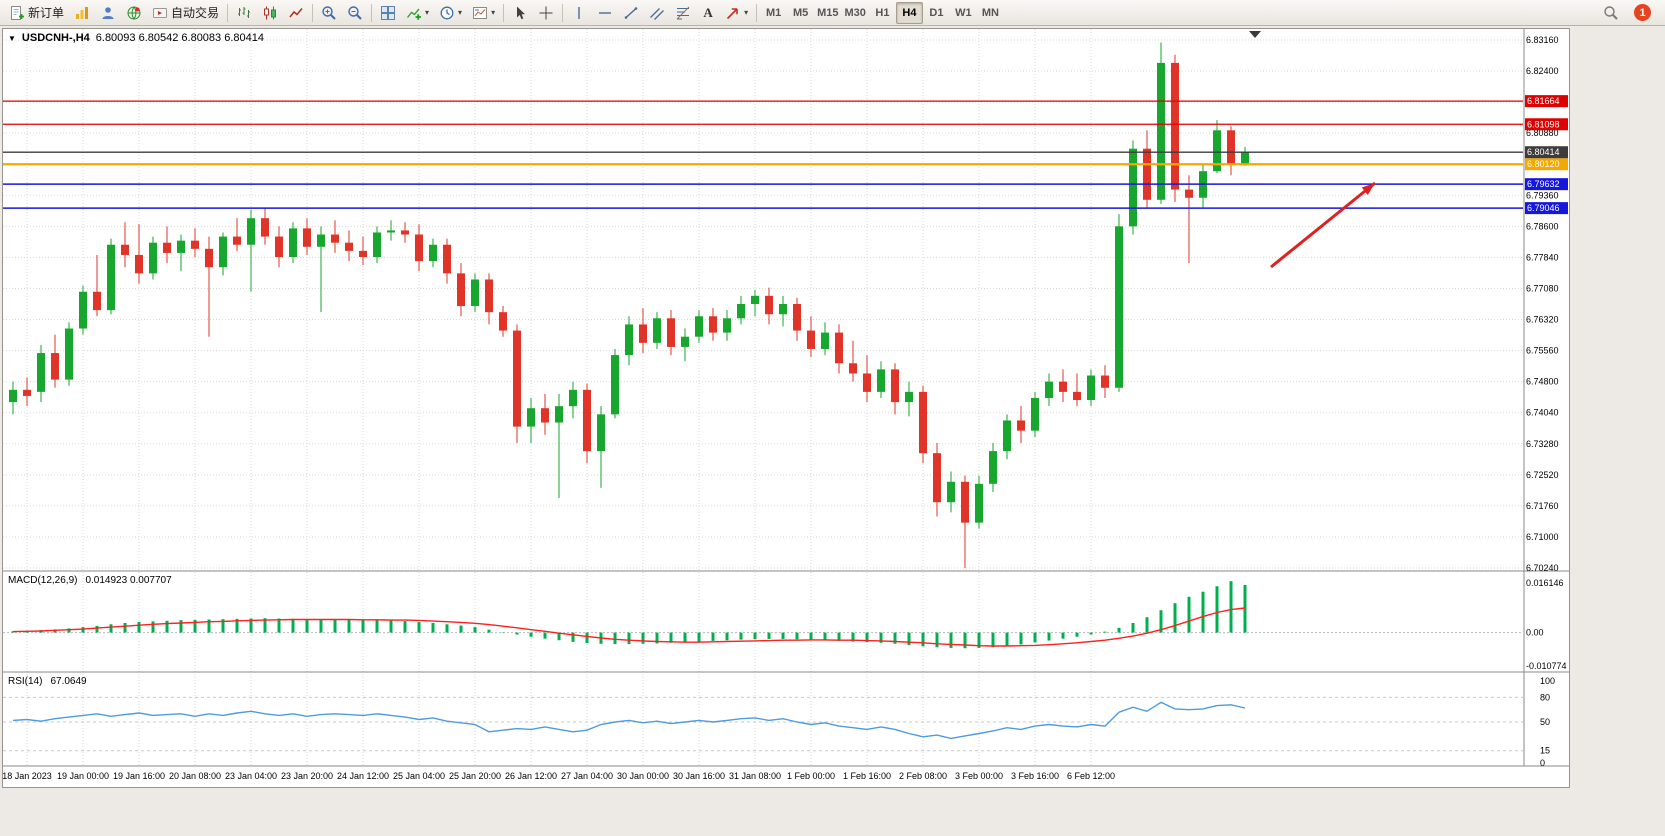 This screenshot has height=836, width=1665. Describe the element at coordinates (963, 13) in the screenshot. I see `tf-w1-button: W1` at that location.